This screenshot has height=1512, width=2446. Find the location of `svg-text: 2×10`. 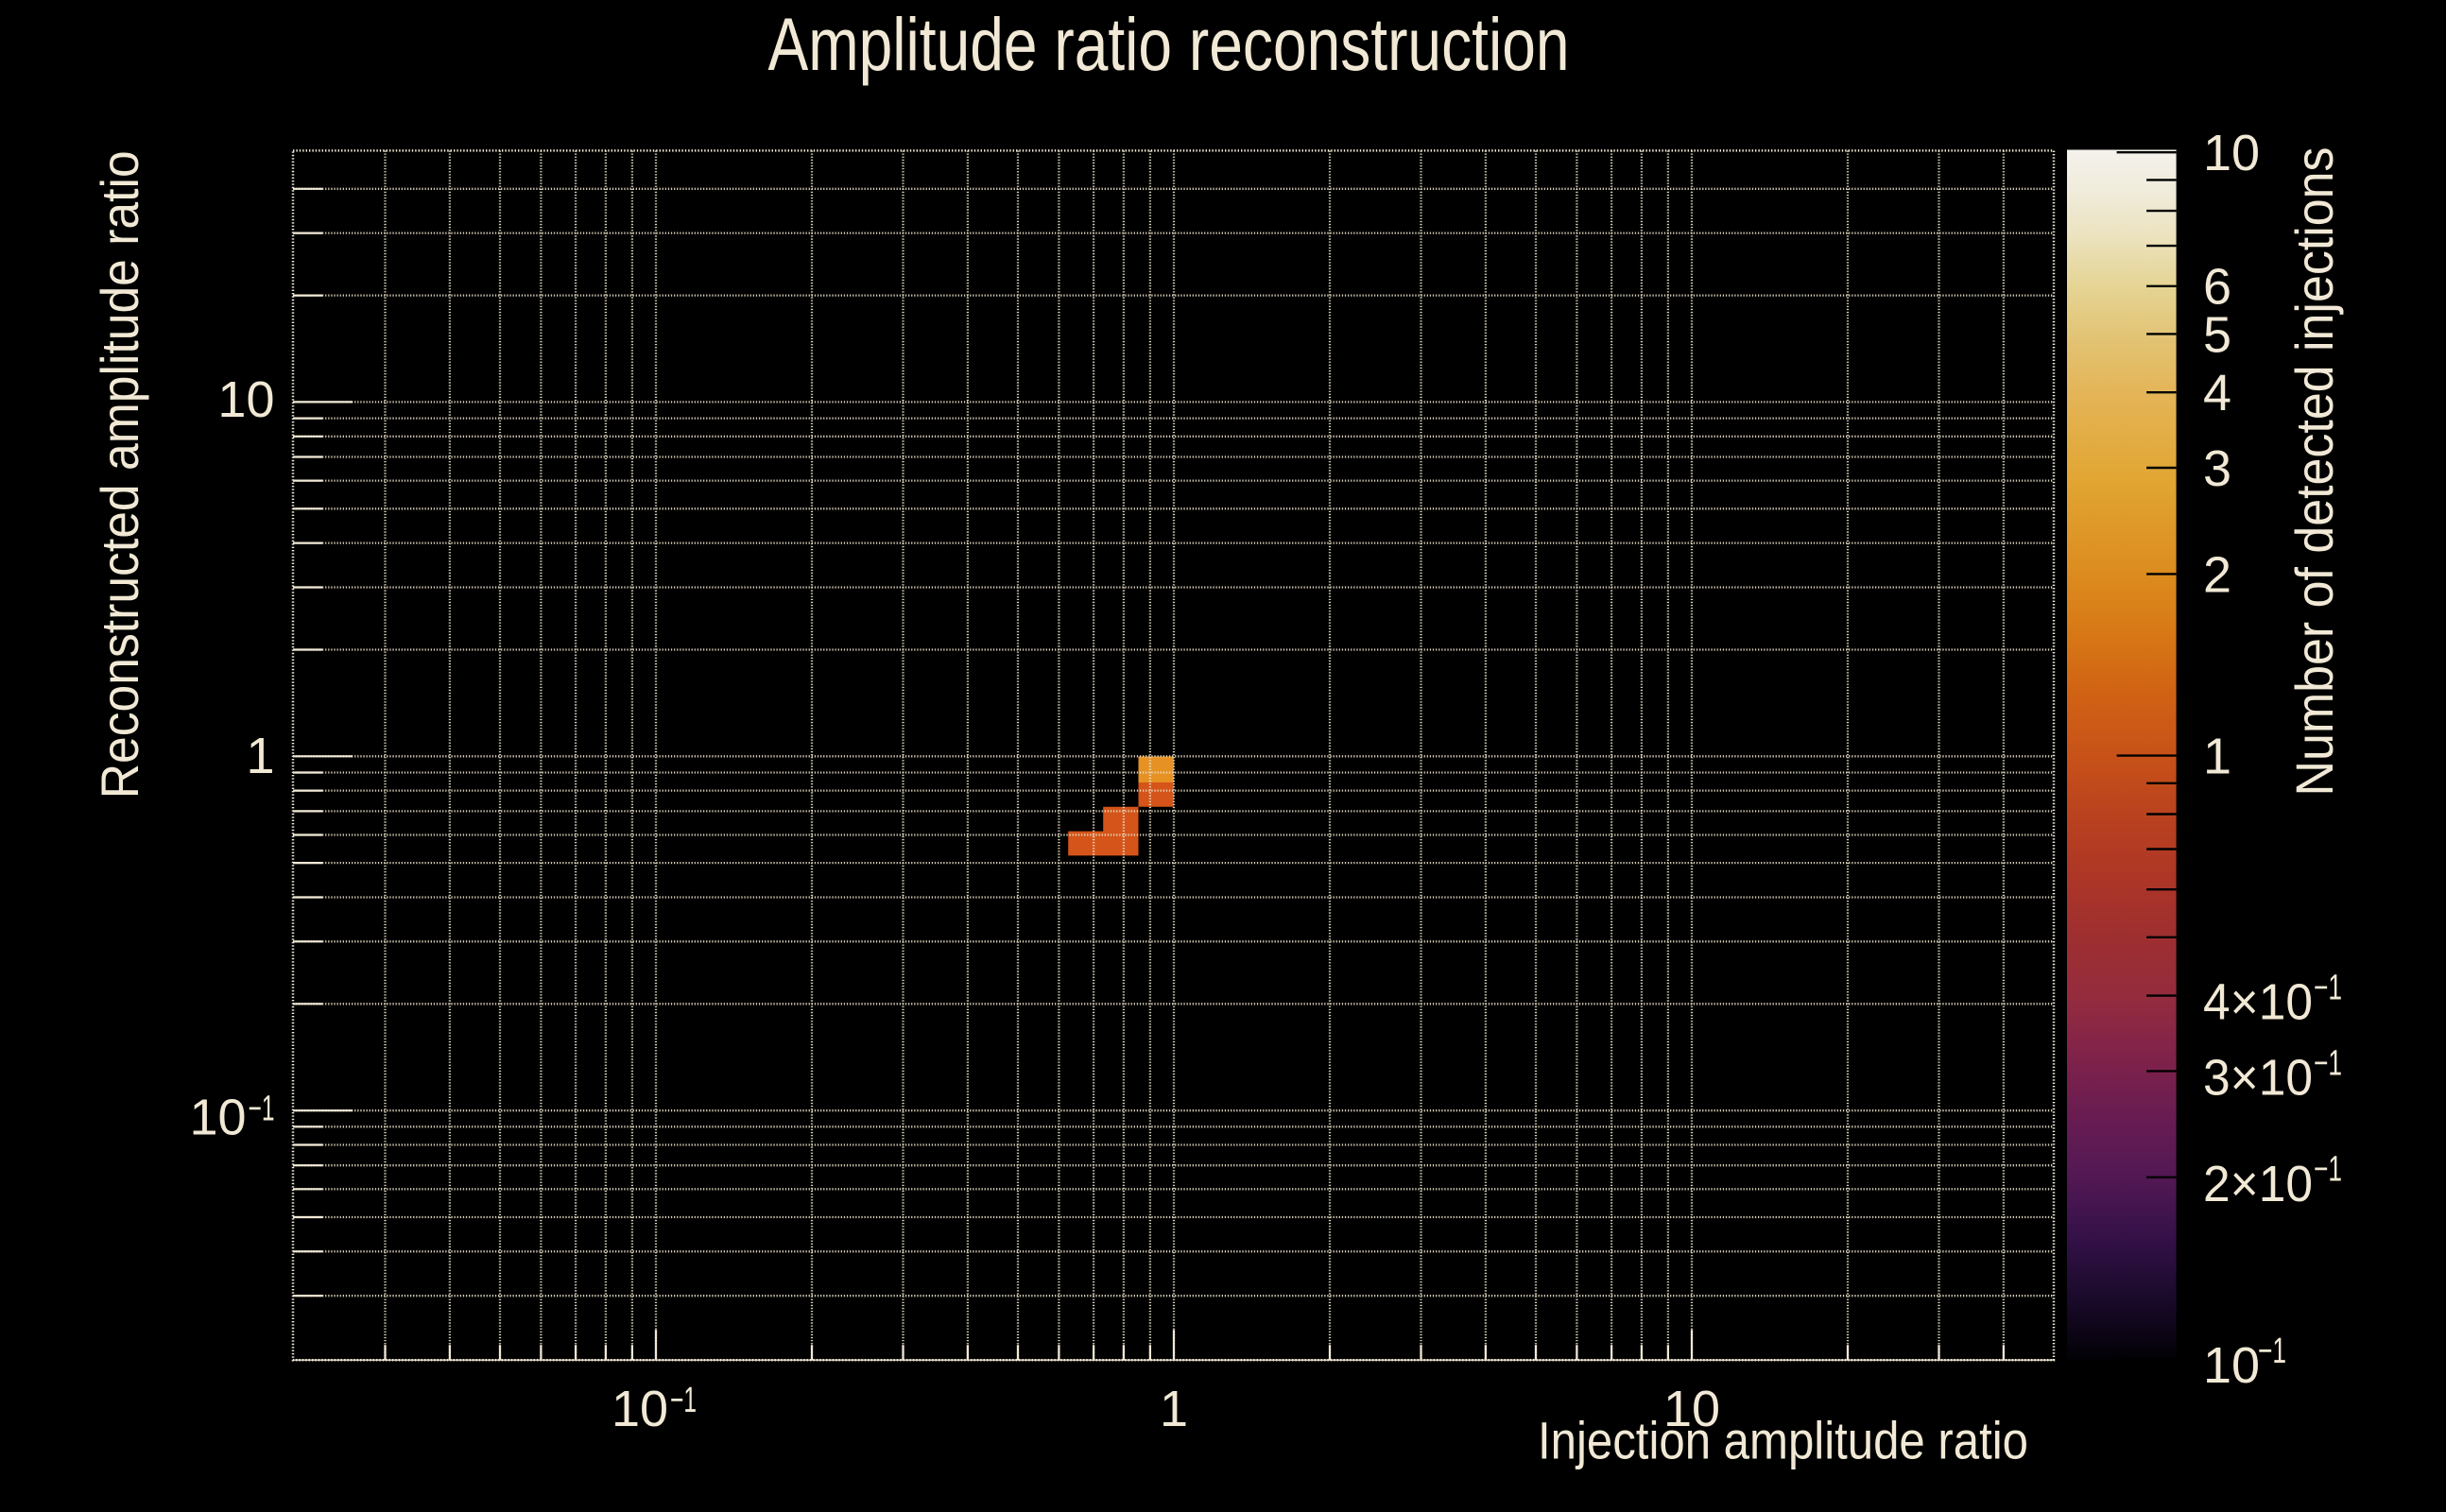

svg-text: 2×10 is located at coordinates (2258, 1184).